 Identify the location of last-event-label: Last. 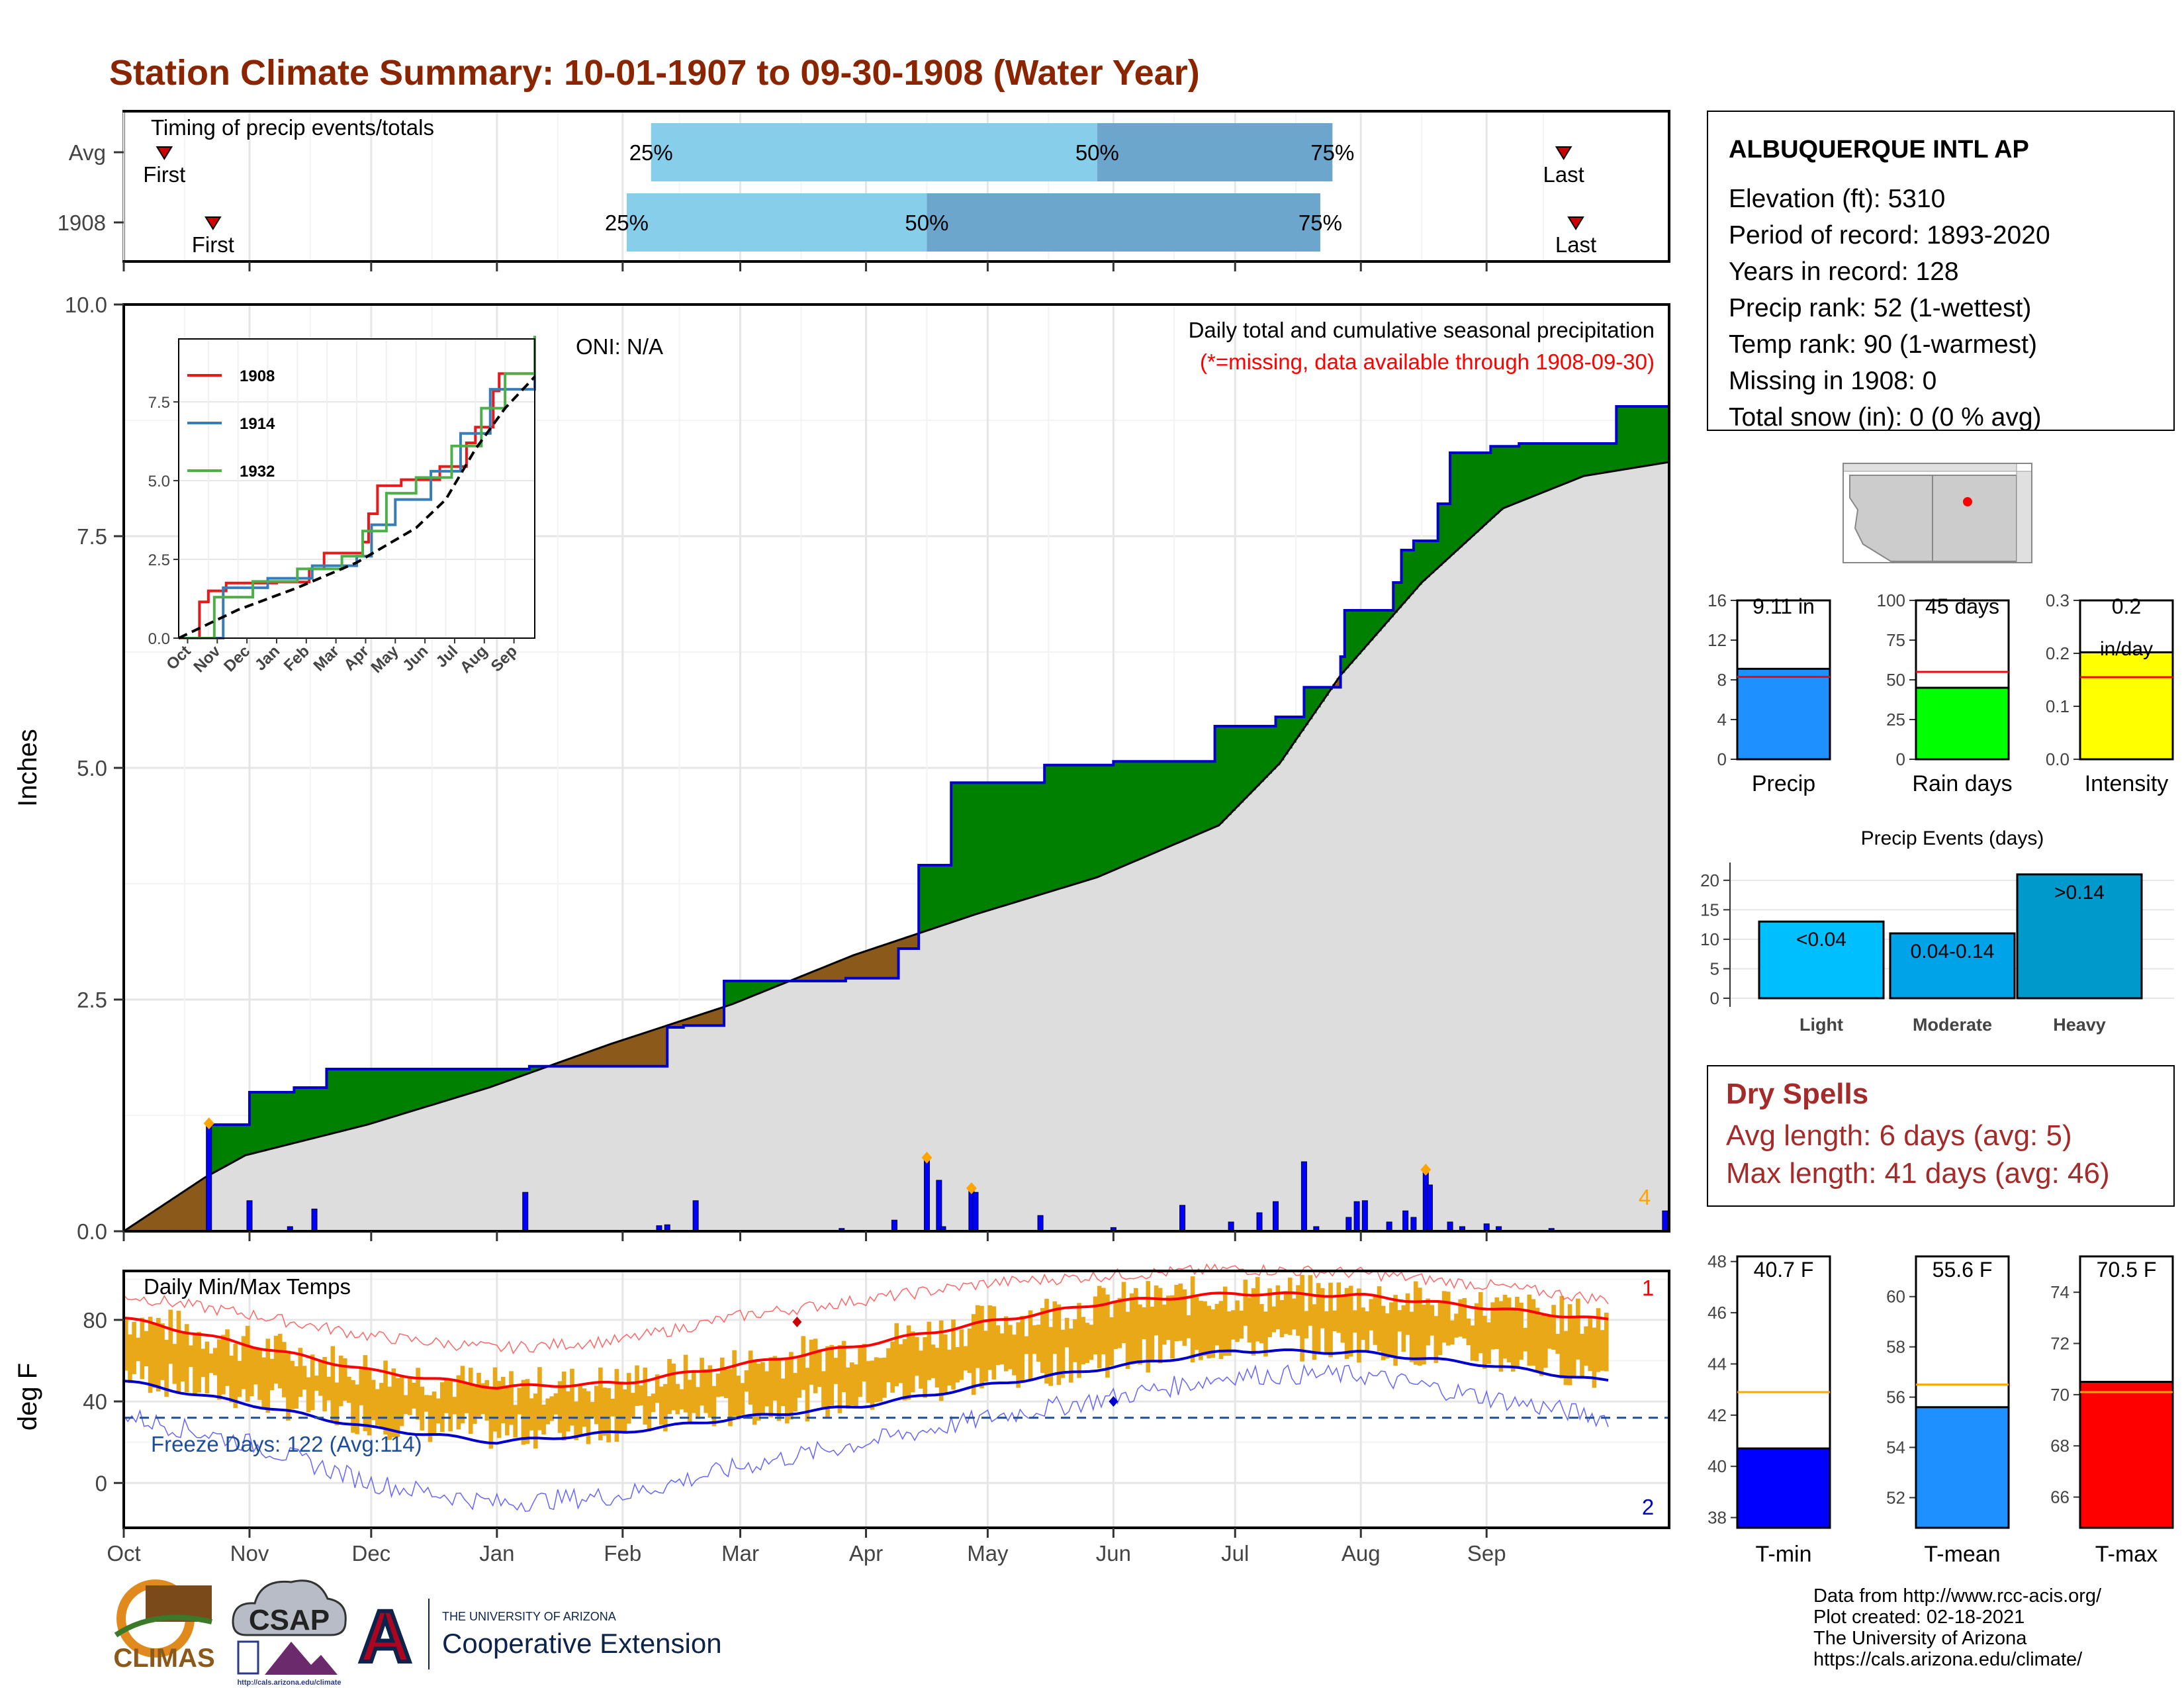
(1564, 174).